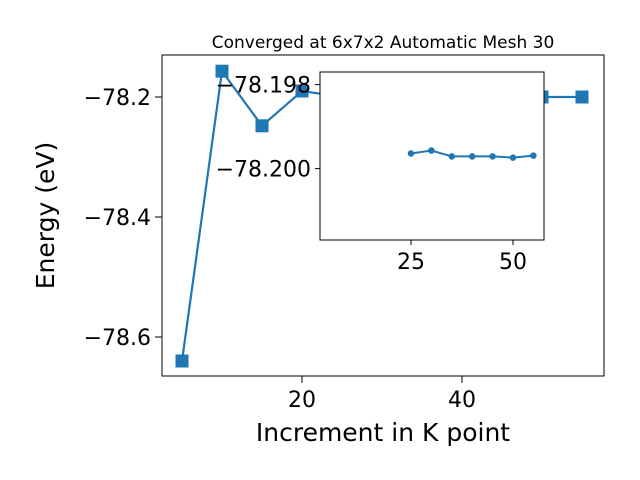  I want to click on plot-area, so click(432, 156).